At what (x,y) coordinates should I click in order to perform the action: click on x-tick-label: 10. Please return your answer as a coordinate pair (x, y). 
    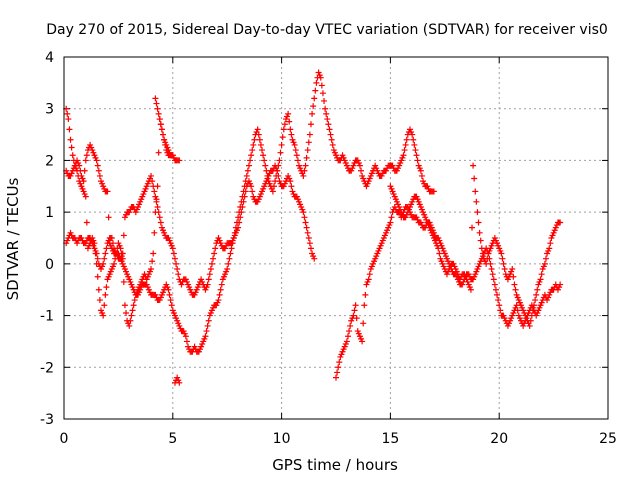
    Looking at the image, I should click on (282, 439).